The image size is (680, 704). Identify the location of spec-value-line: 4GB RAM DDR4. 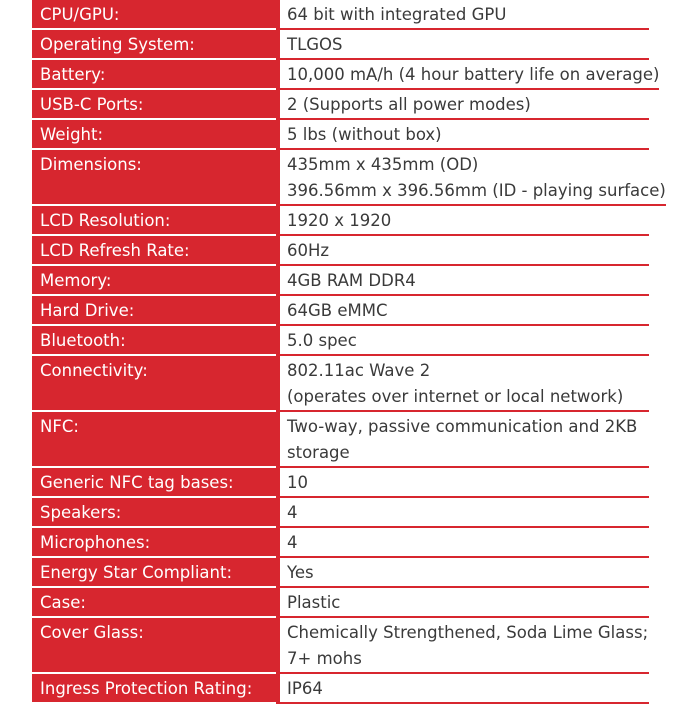
(351, 280).